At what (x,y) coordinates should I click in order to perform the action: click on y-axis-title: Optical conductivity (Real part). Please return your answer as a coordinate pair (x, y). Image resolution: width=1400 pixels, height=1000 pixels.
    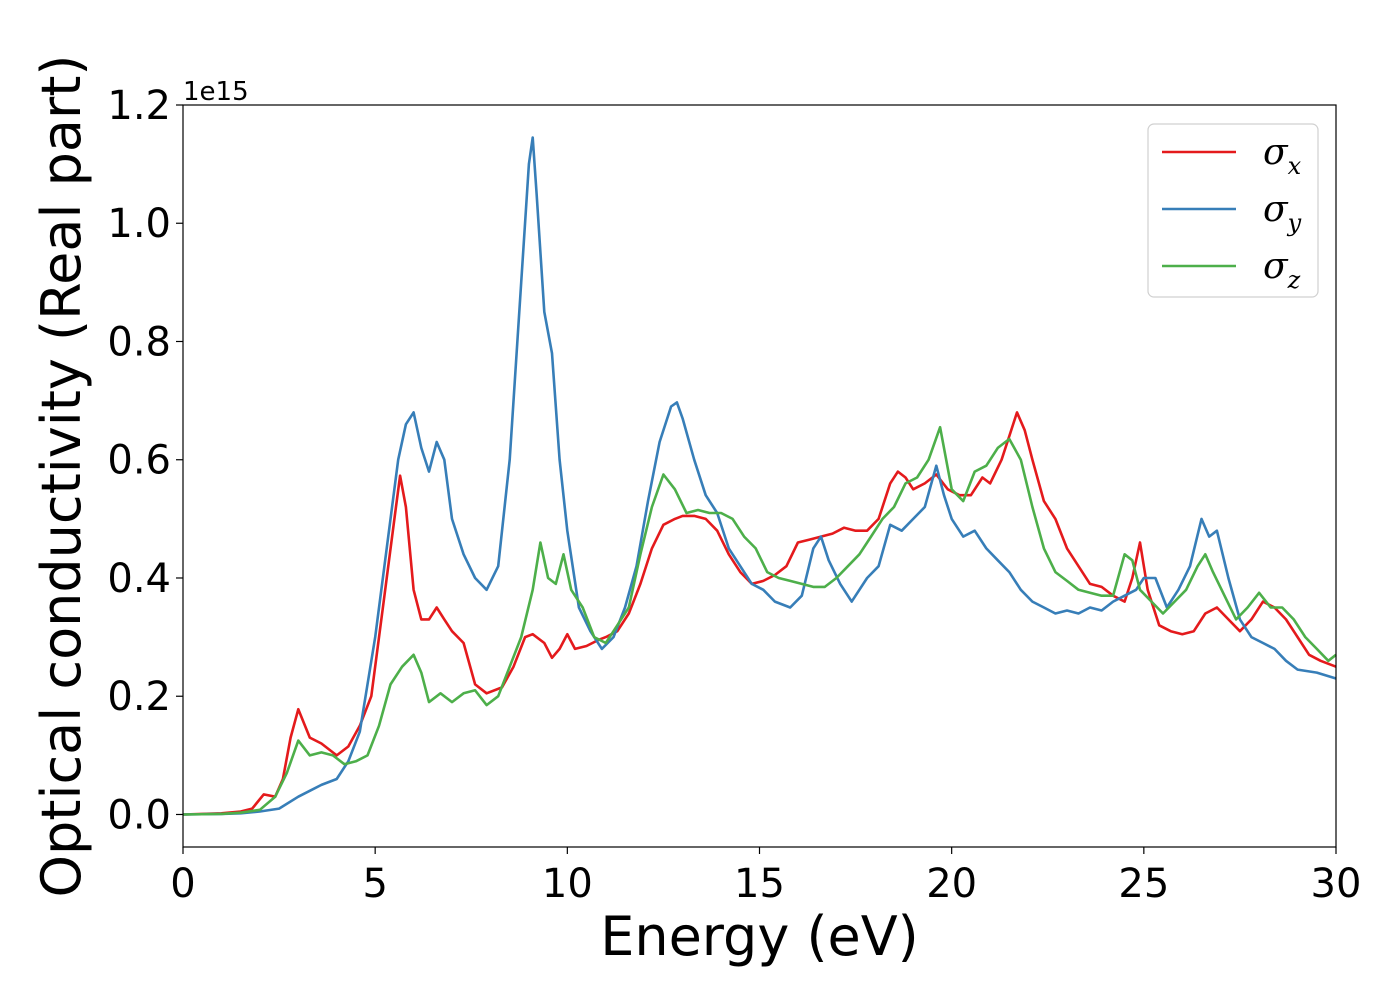
    Looking at the image, I should click on (61, 476).